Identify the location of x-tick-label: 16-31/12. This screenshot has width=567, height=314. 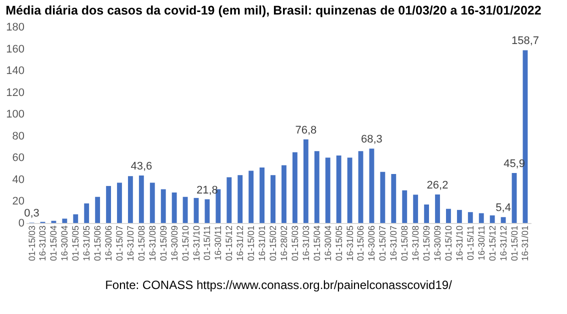
(503, 244).